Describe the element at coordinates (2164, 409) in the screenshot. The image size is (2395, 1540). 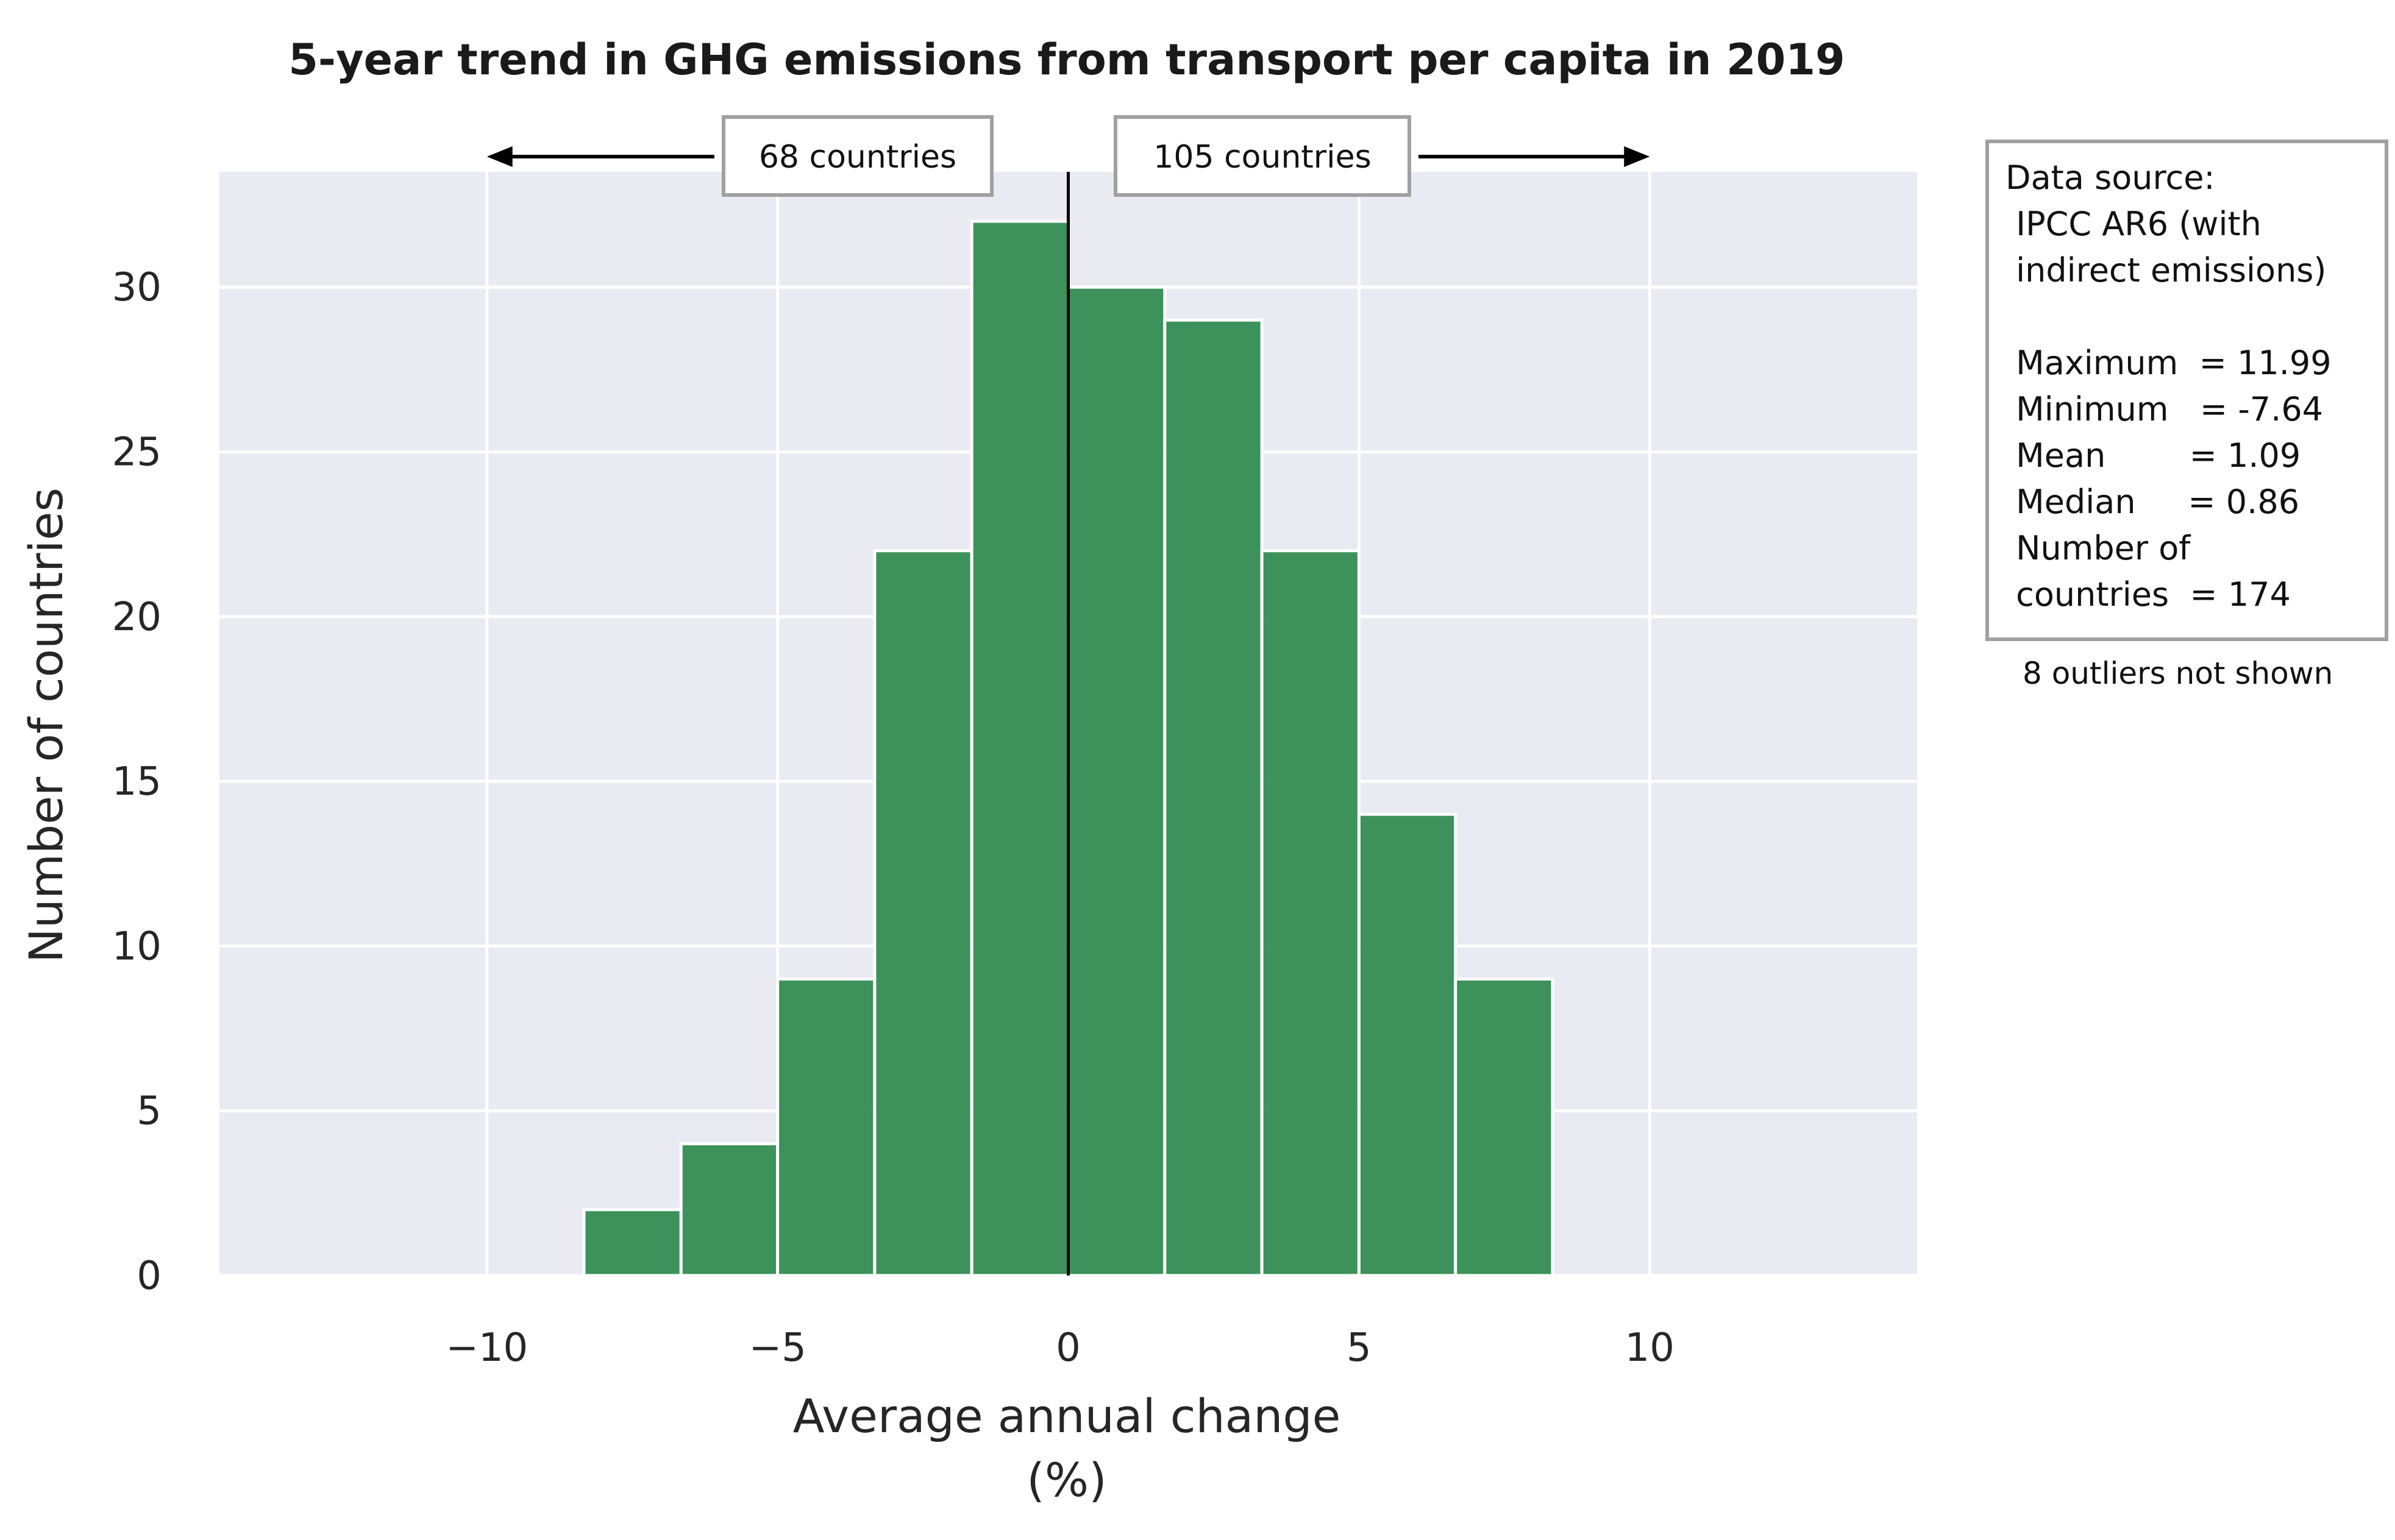
I see `source-line-6: Minimum = -7.64` at that location.